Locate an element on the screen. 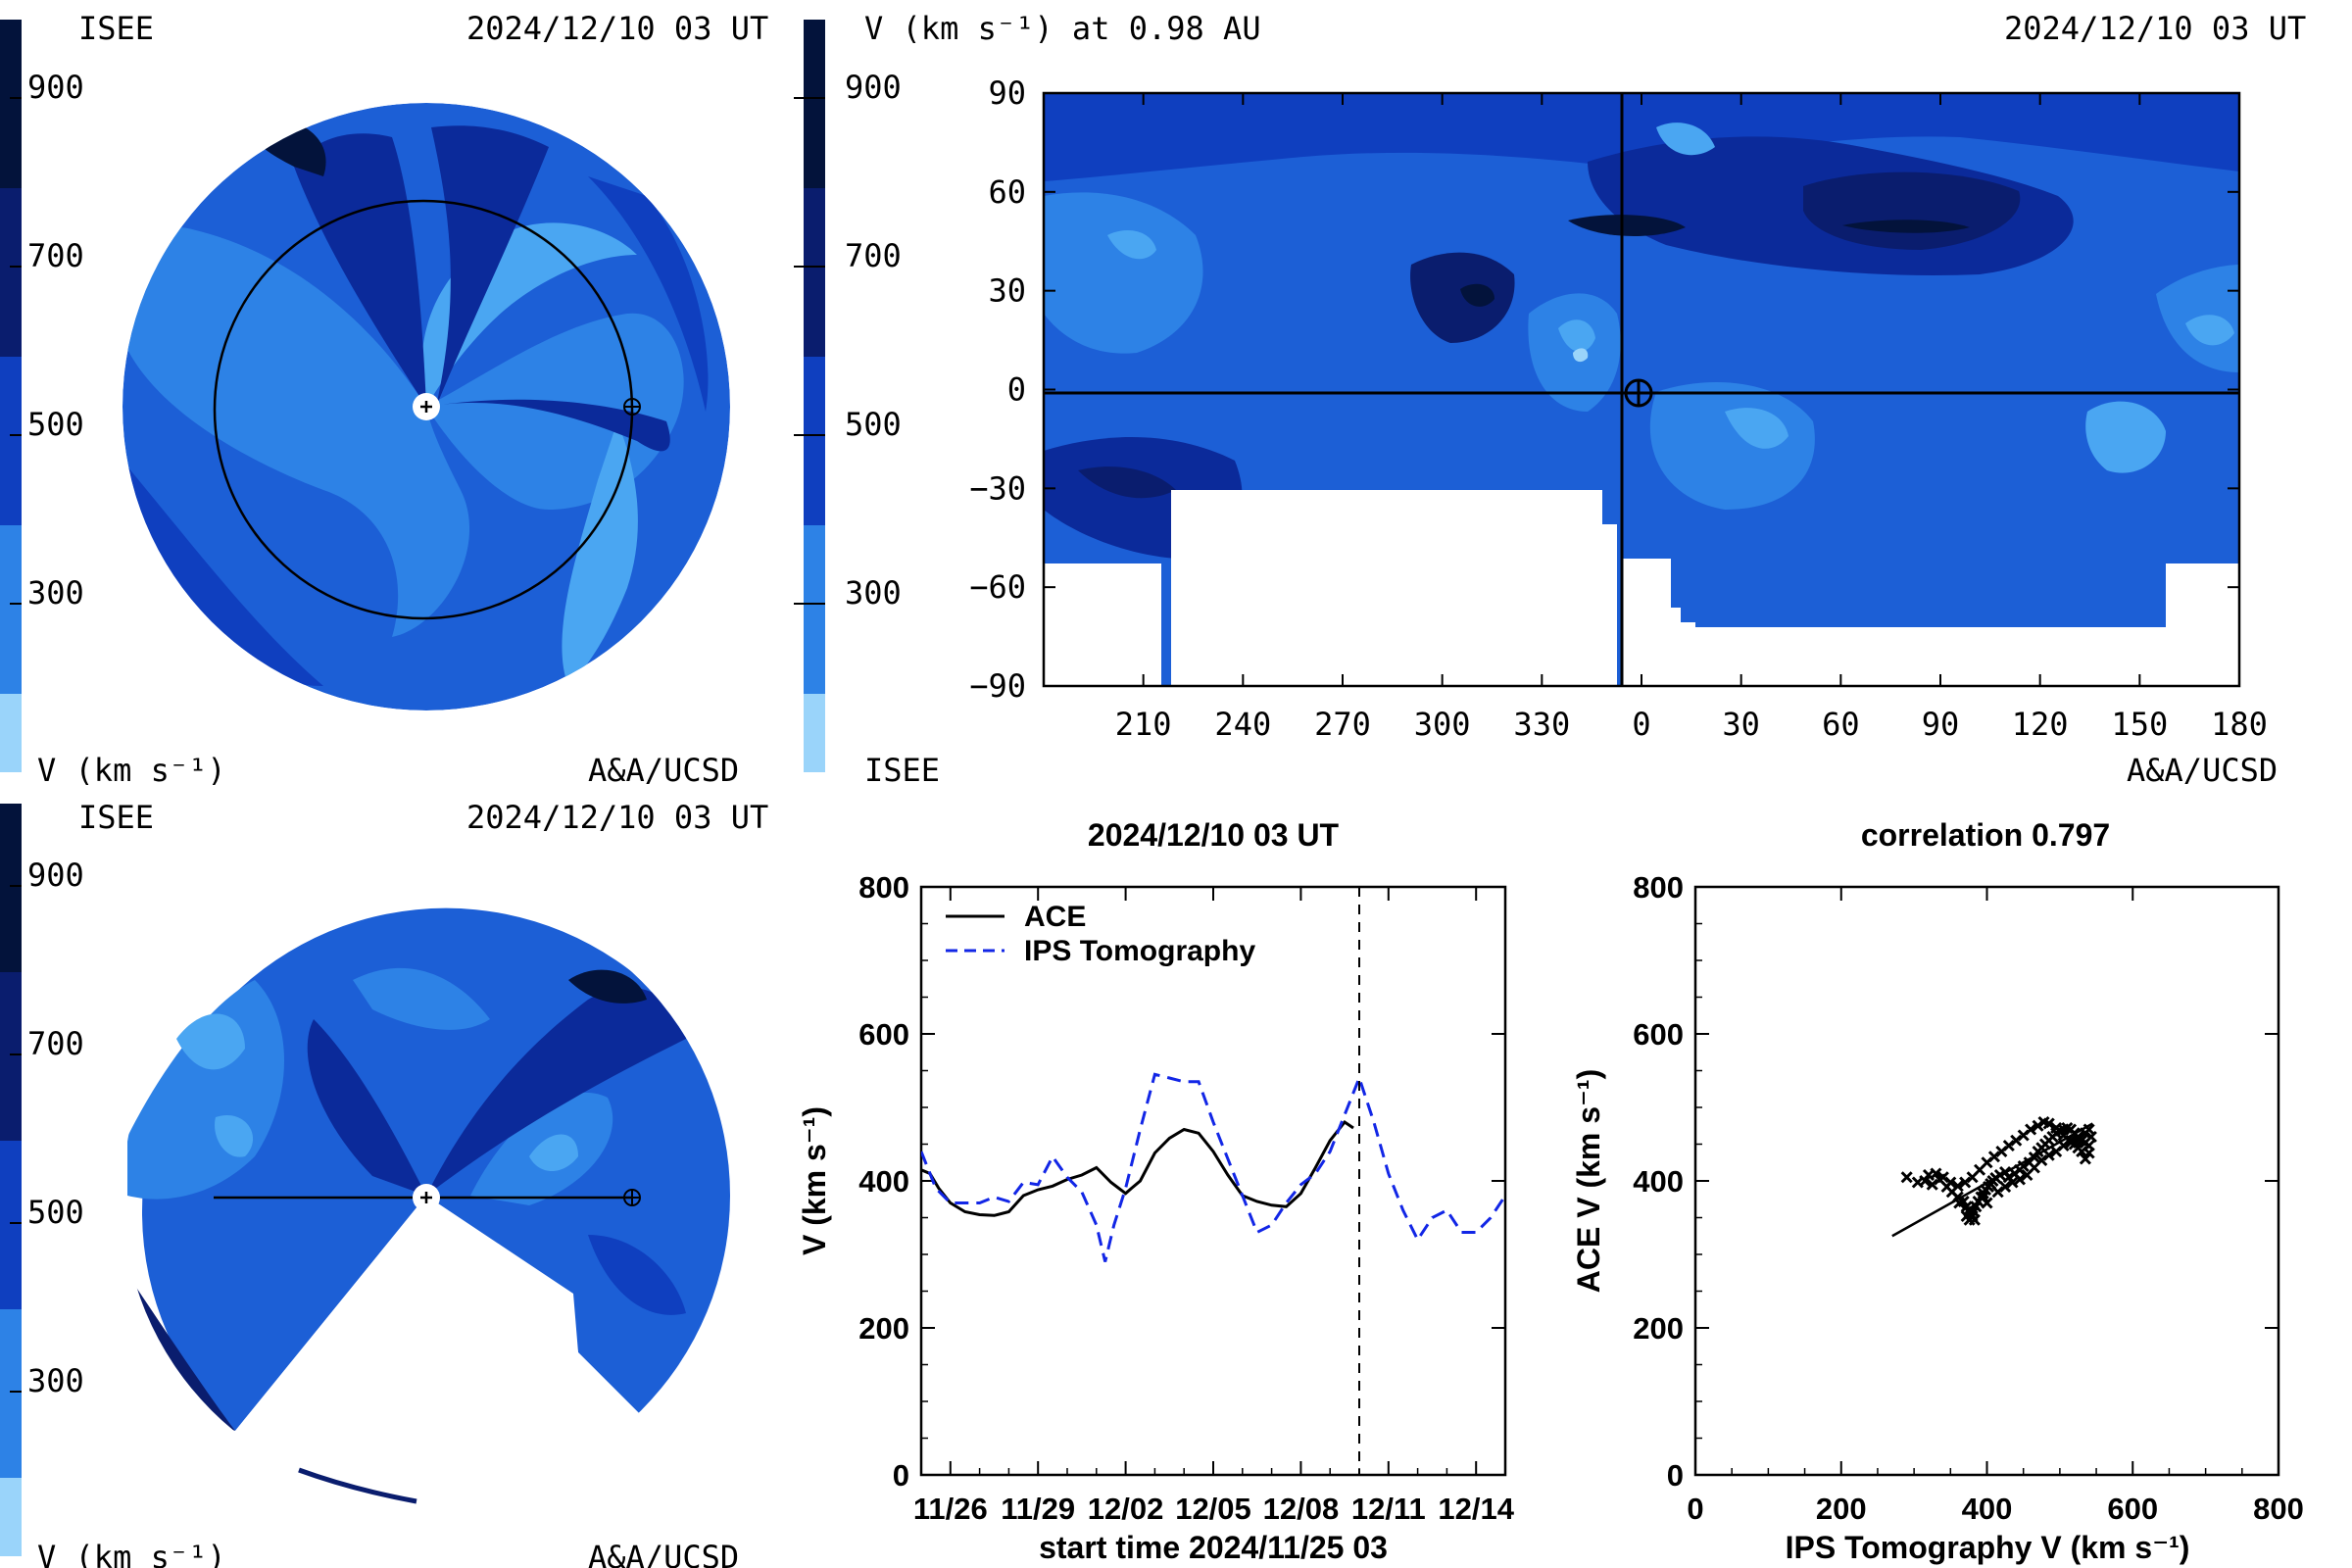  legend-ace: ACE is located at coordinates (1055, 917).